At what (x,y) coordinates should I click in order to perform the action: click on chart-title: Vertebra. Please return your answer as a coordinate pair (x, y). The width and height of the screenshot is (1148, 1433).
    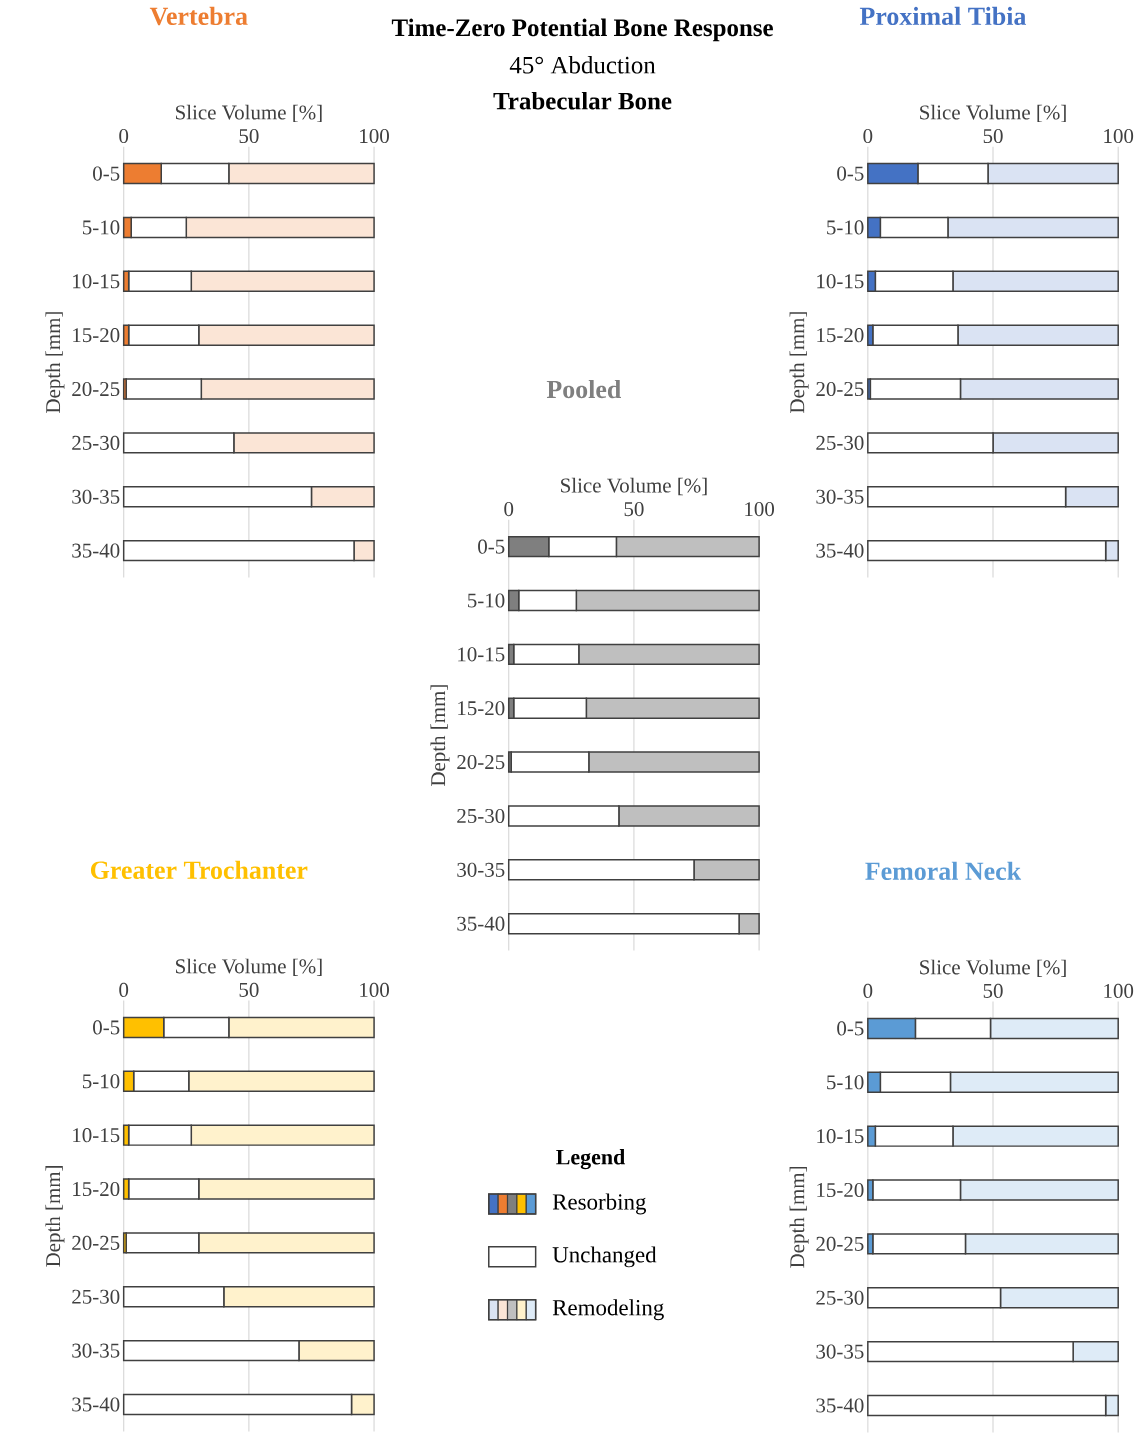
    Looking at the image, I should click on (198, 16).